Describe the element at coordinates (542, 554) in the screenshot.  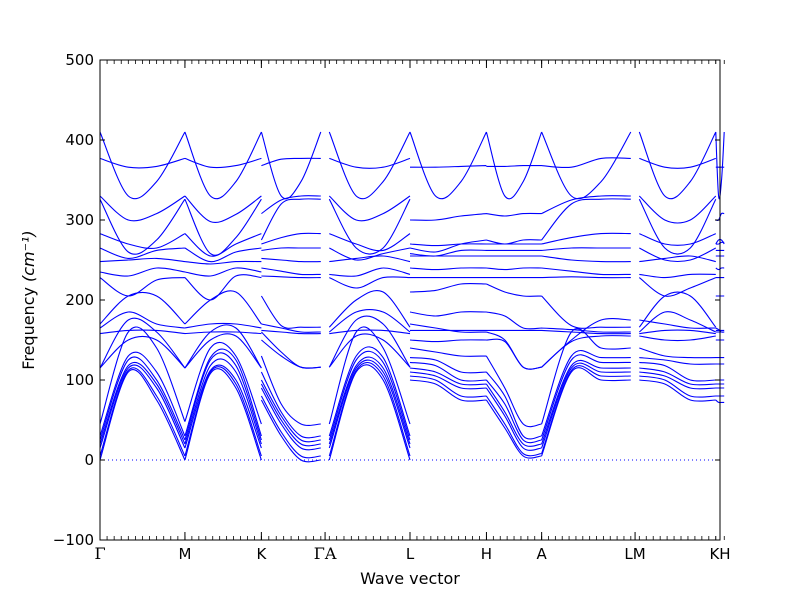
I see `x-tick-label: A` at that location.